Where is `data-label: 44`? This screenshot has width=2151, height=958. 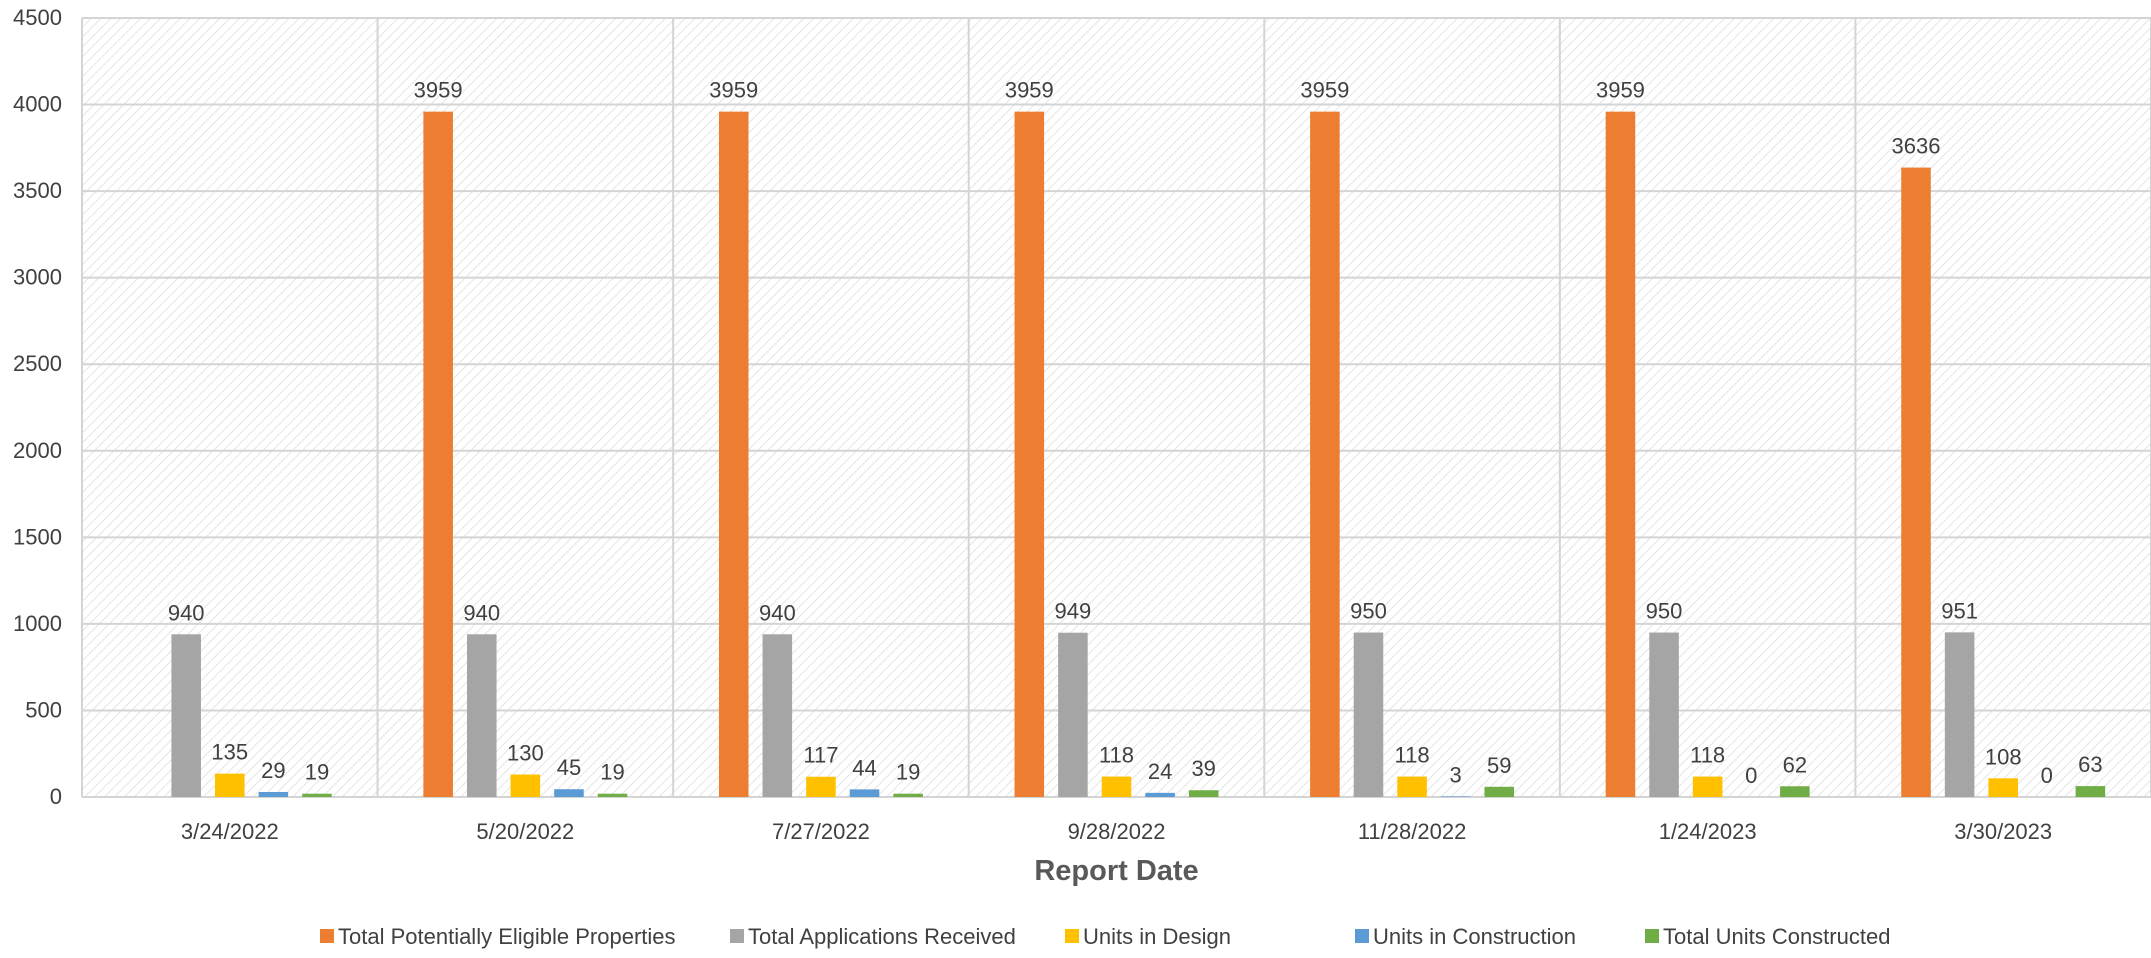
data-label: 44 is located at coordinates (864, 767).